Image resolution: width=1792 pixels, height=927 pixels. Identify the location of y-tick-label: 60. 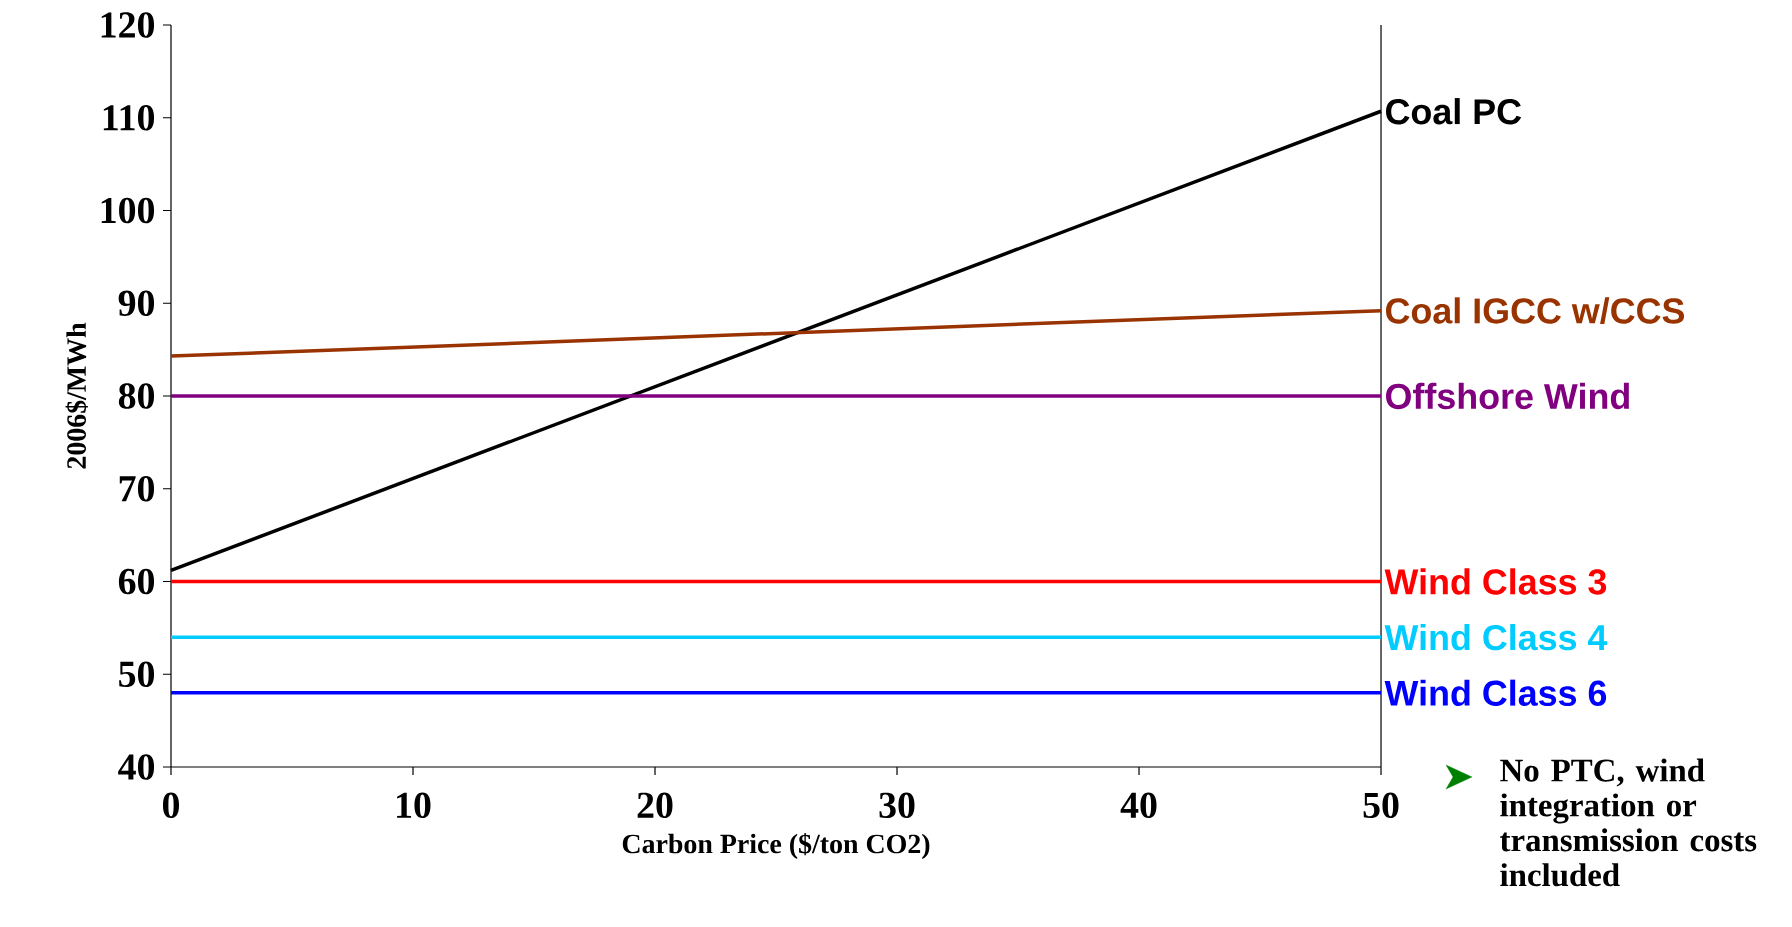
(136, 581).